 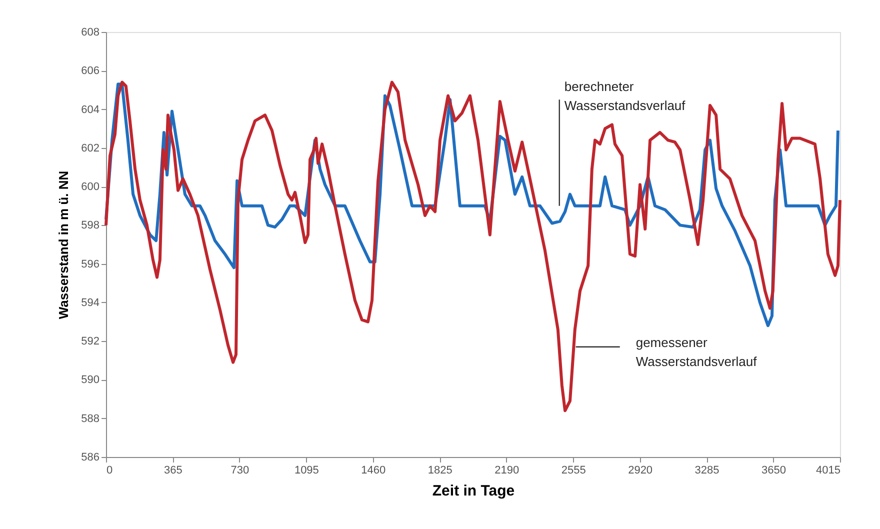 What do you see at coordinates (90, 110) in the screenshot?
I see `y-tick-label: 604` at bounding box center [90, 110].